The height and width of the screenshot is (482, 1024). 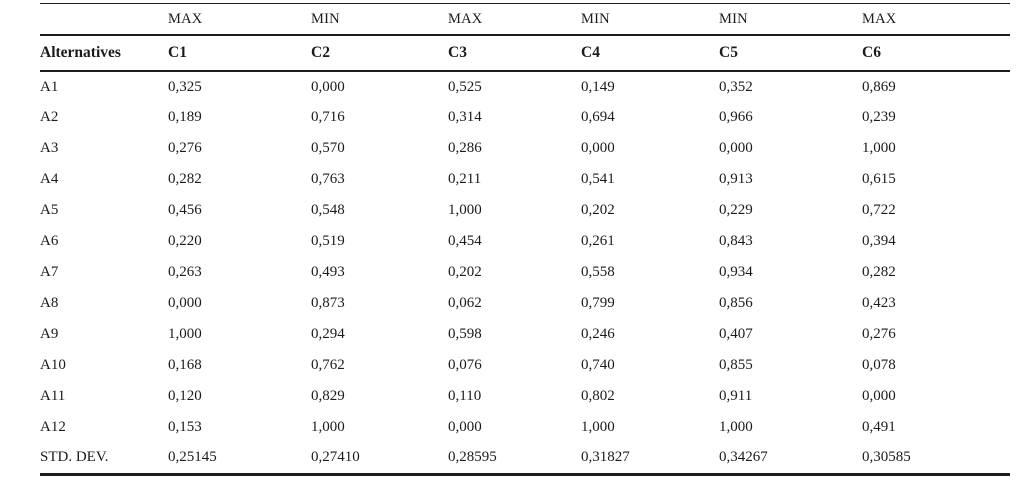 I want to click on value-cell: 0,911, so click(x=736, y=396).